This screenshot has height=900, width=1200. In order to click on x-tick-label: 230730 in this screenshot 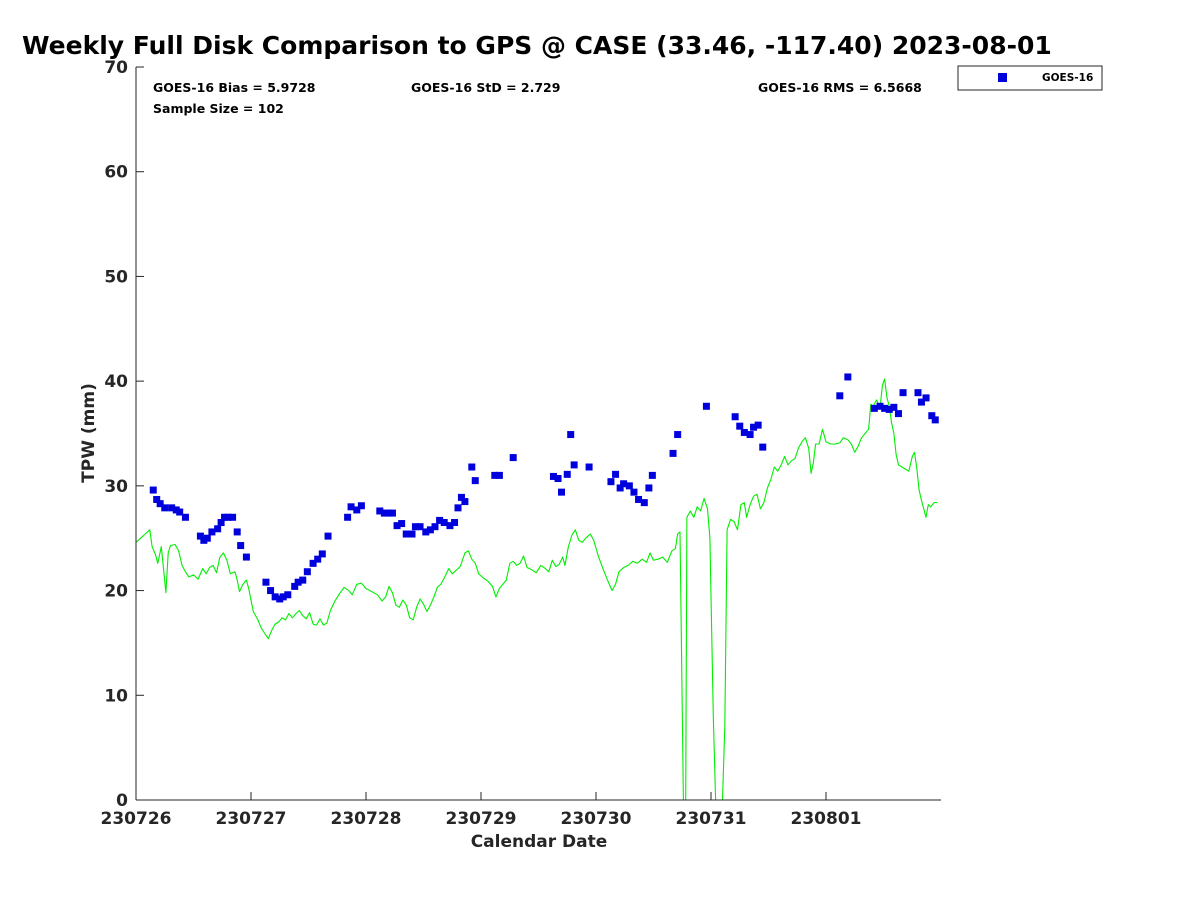, I will do `click(596, 819)`.